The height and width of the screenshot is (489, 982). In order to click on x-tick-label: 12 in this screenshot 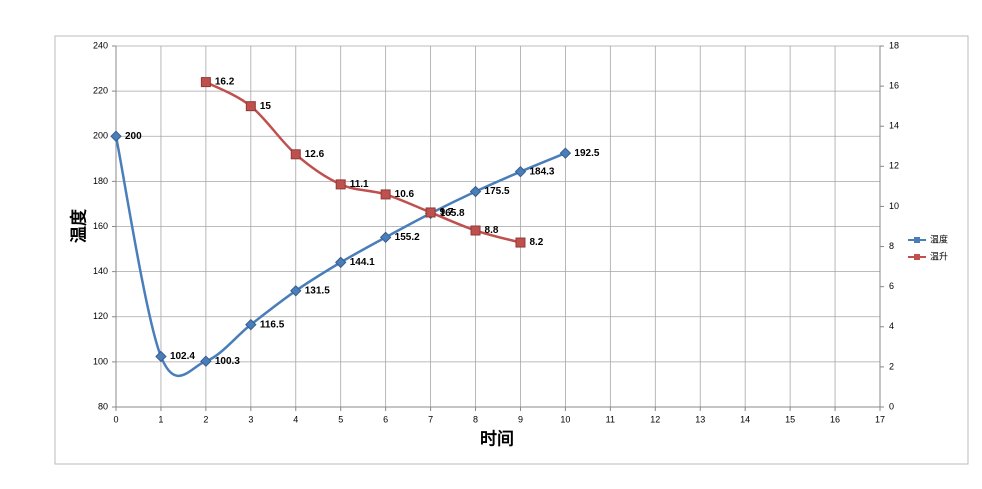, I will do `click(655, 419)`.